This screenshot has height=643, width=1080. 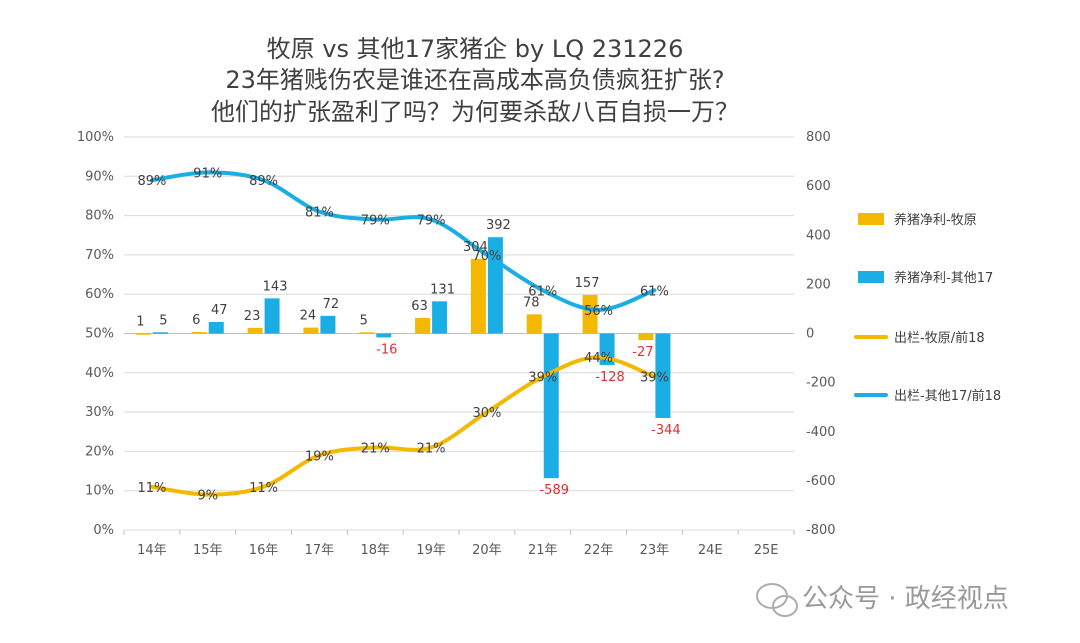 What do you see at coordinates (655, 550) in the screenshot?
I see `x-tick-label: 23年` at bounding box center [655, 550].